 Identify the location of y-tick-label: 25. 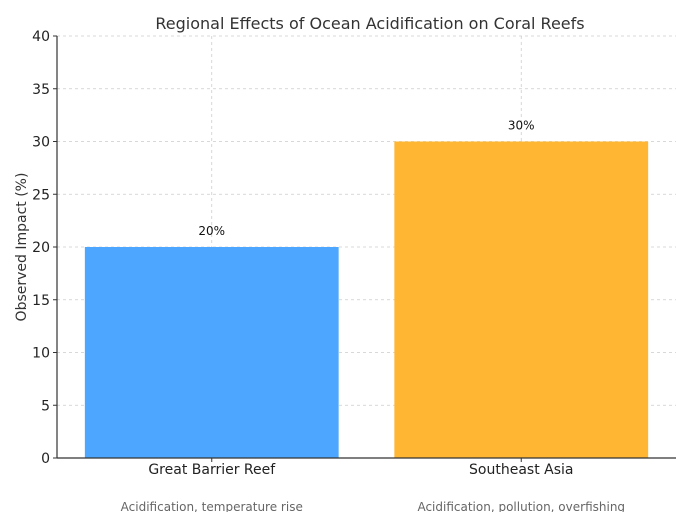
(41, 195).